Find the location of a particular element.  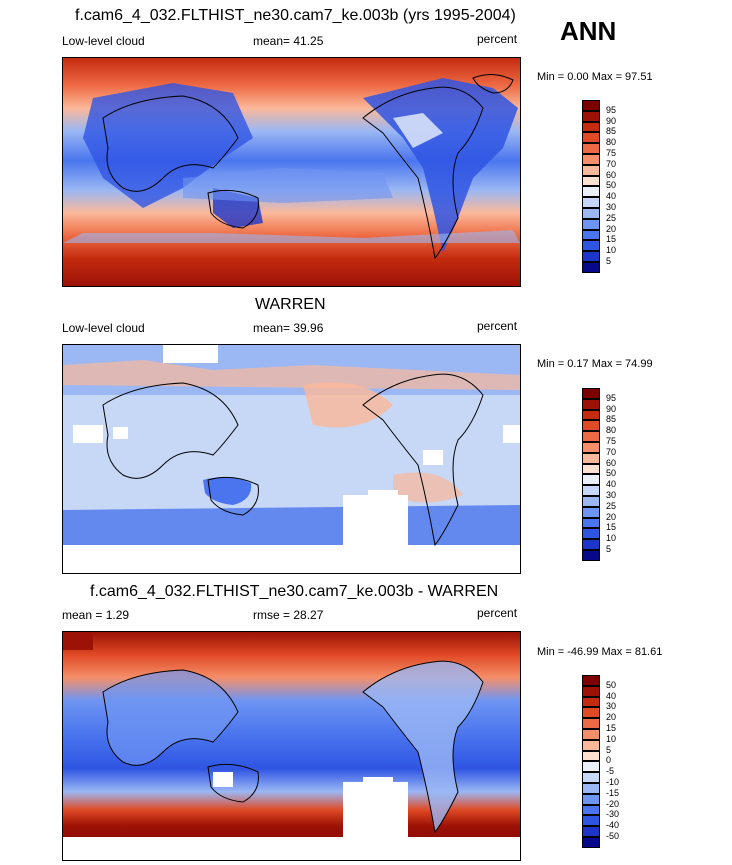

colorbar-label: 70 is located at coordinates (611, 451).